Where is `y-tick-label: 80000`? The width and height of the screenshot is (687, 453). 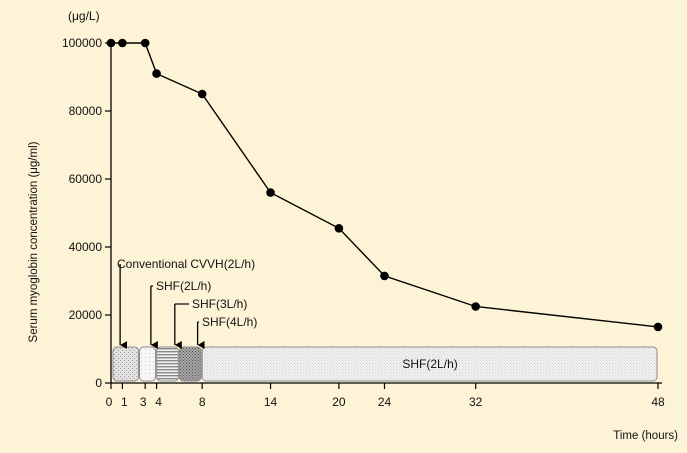
y-tick-label: 80000 is located at coordinates (86, 111).